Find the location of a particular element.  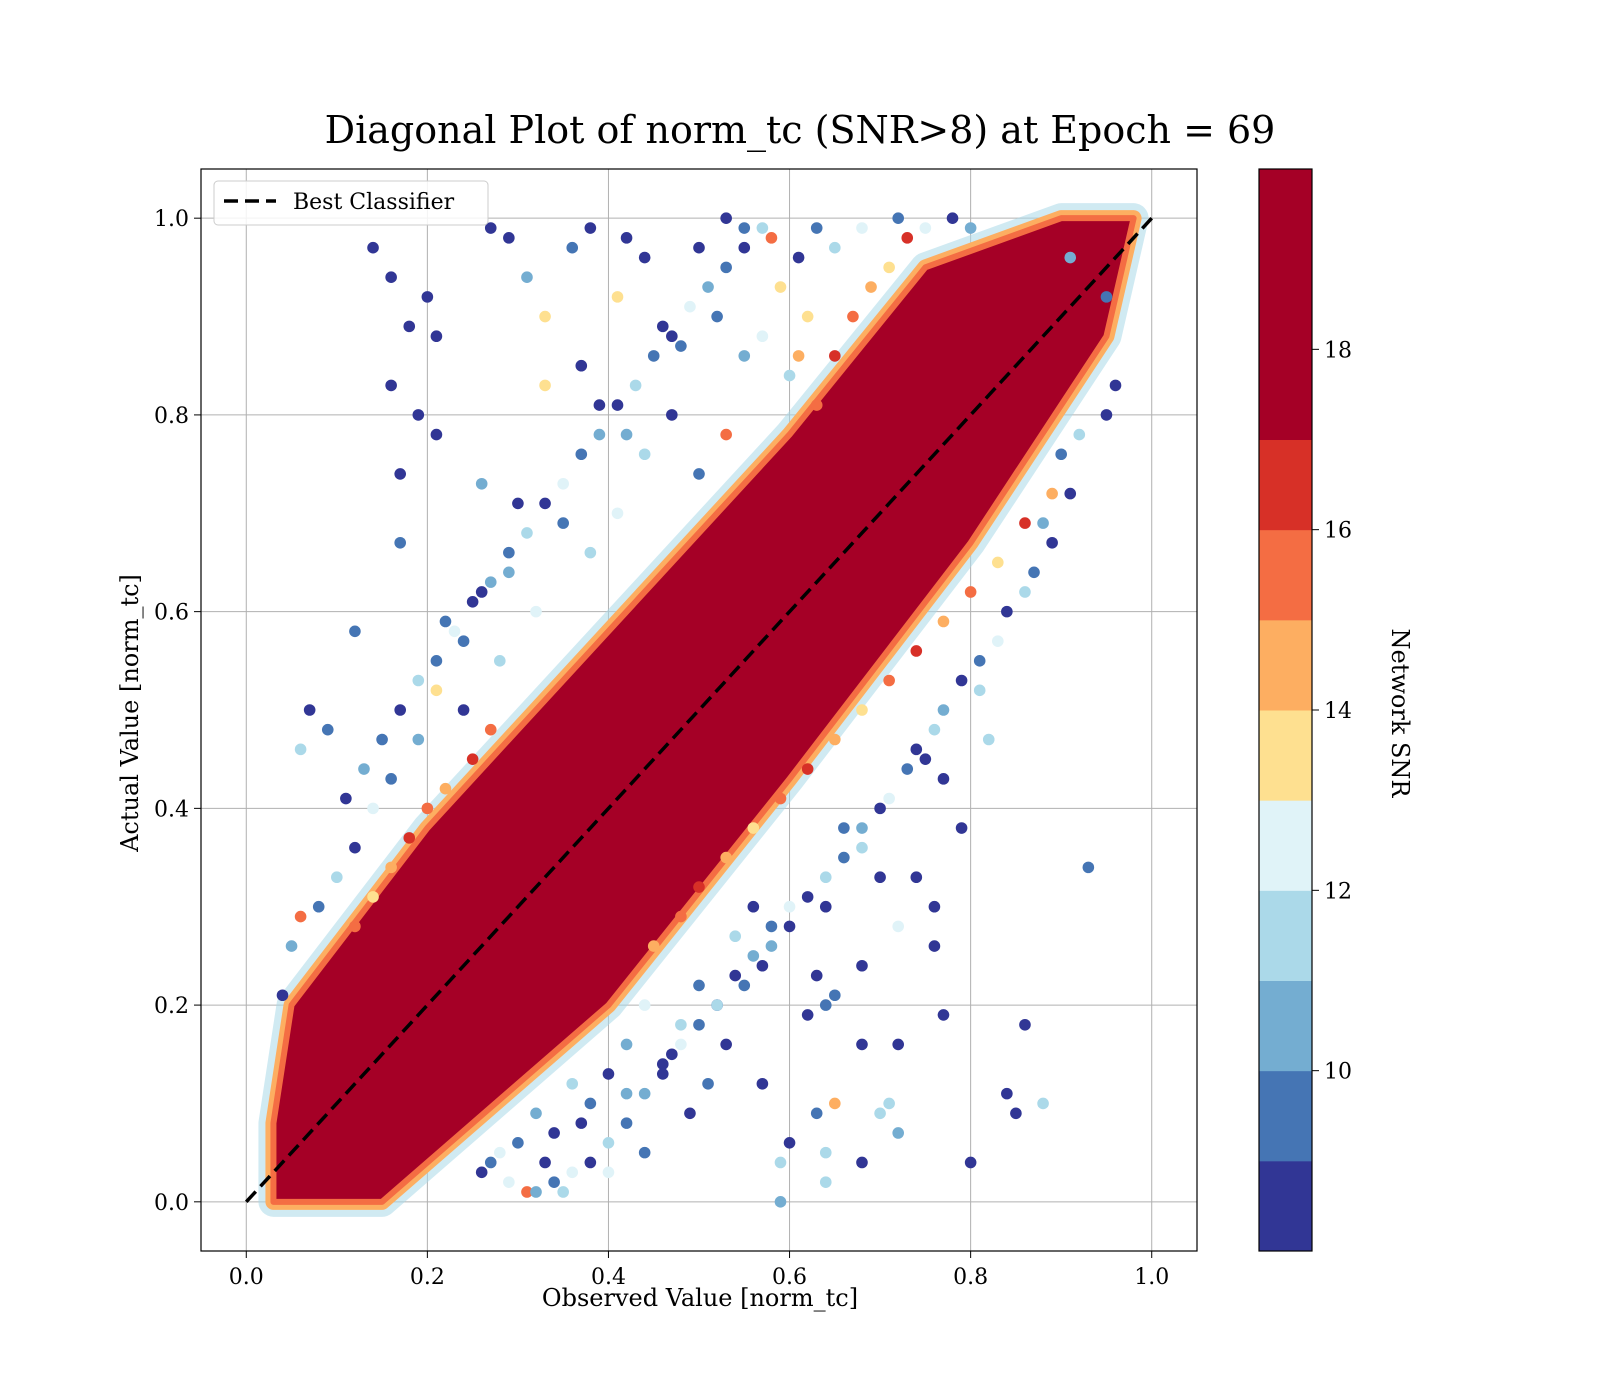

x-axis-label: Observed Value [norm_tc] is located at coordinates (700, 1298).